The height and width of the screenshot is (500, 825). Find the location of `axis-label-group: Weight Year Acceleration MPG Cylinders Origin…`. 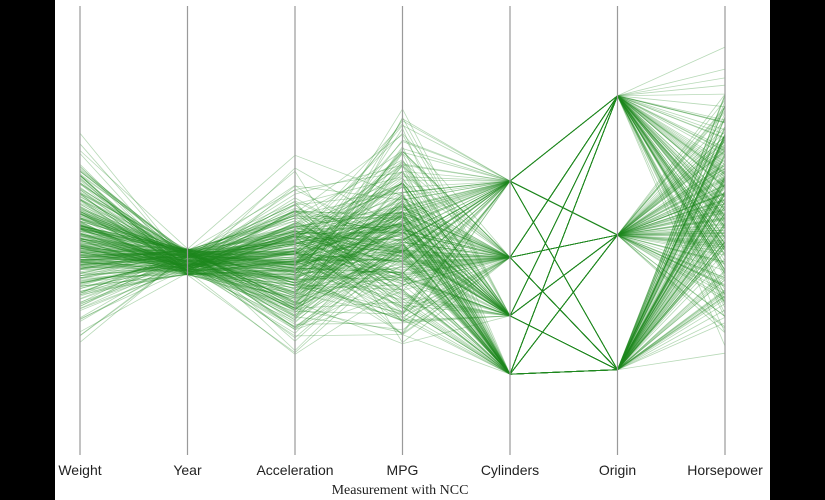

axis-label-group: Weight Year Acceleration MPG Cylinders Origin… is located at coordinates (410, 470).